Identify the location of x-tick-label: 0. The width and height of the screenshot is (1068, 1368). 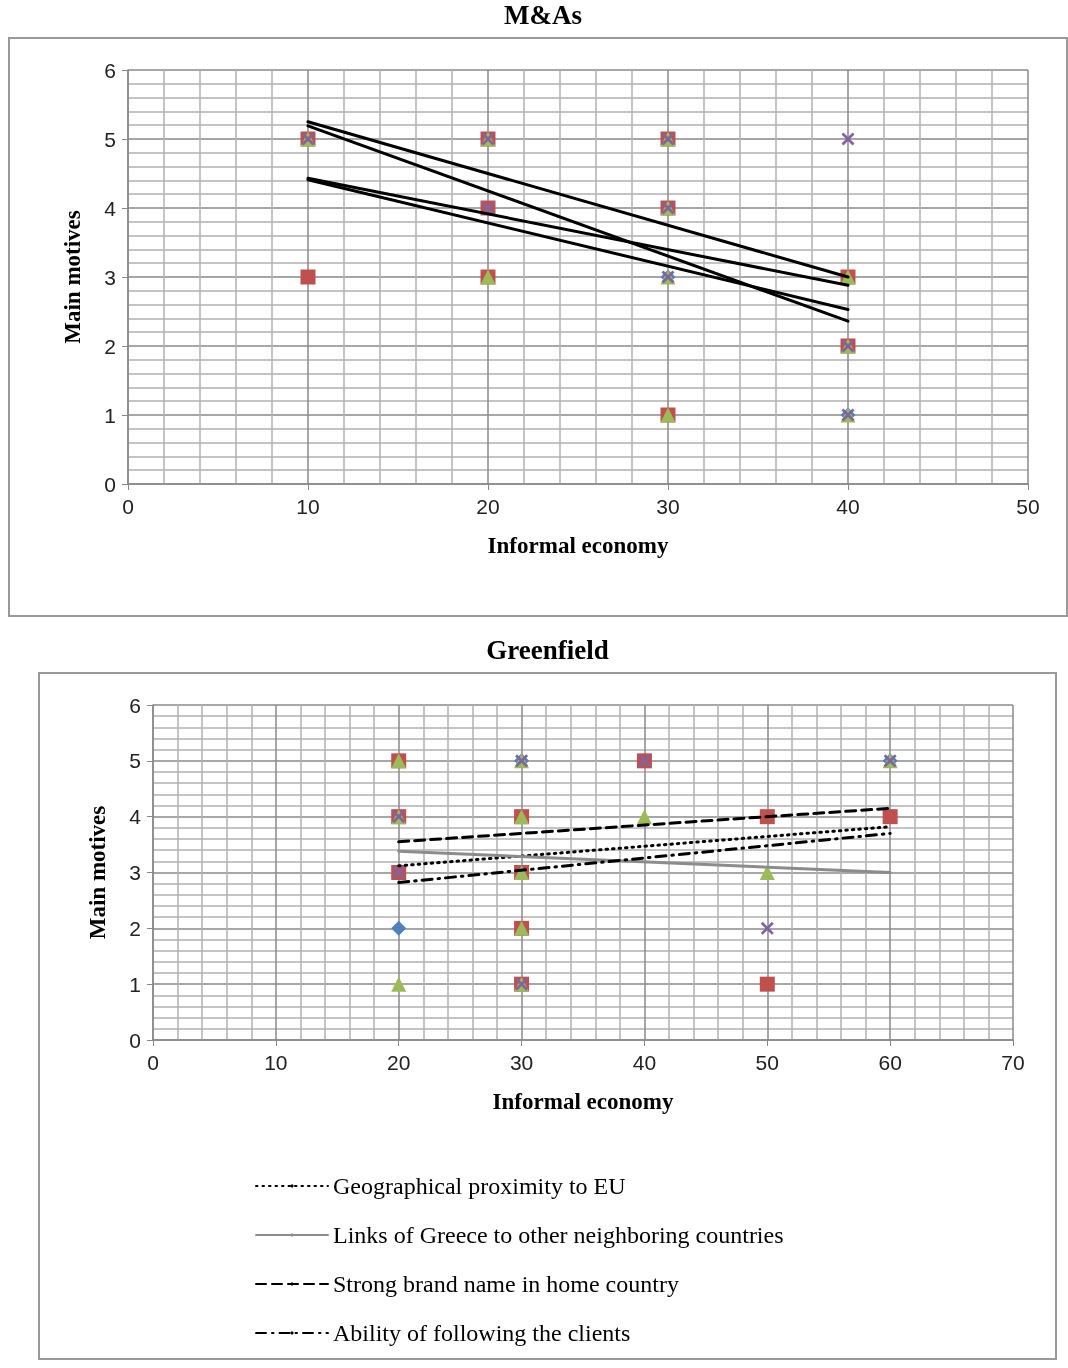
(153, 1062).